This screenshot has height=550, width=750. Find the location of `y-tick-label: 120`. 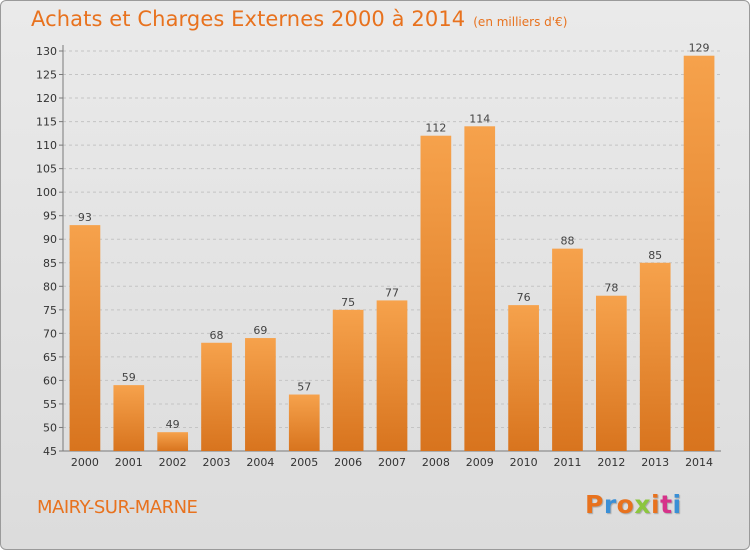

y-tick-label: 120 is located at coordinates (46, 98).